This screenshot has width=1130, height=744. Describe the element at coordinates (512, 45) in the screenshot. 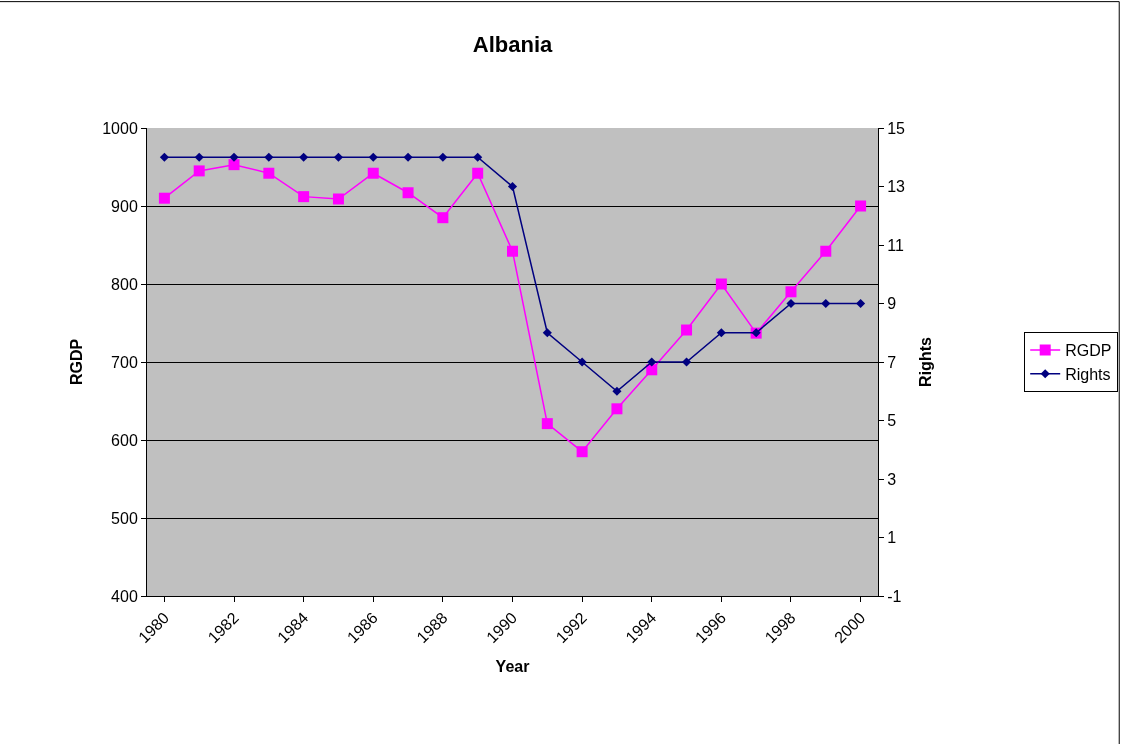

I see `chart-title: Albania` at that location.